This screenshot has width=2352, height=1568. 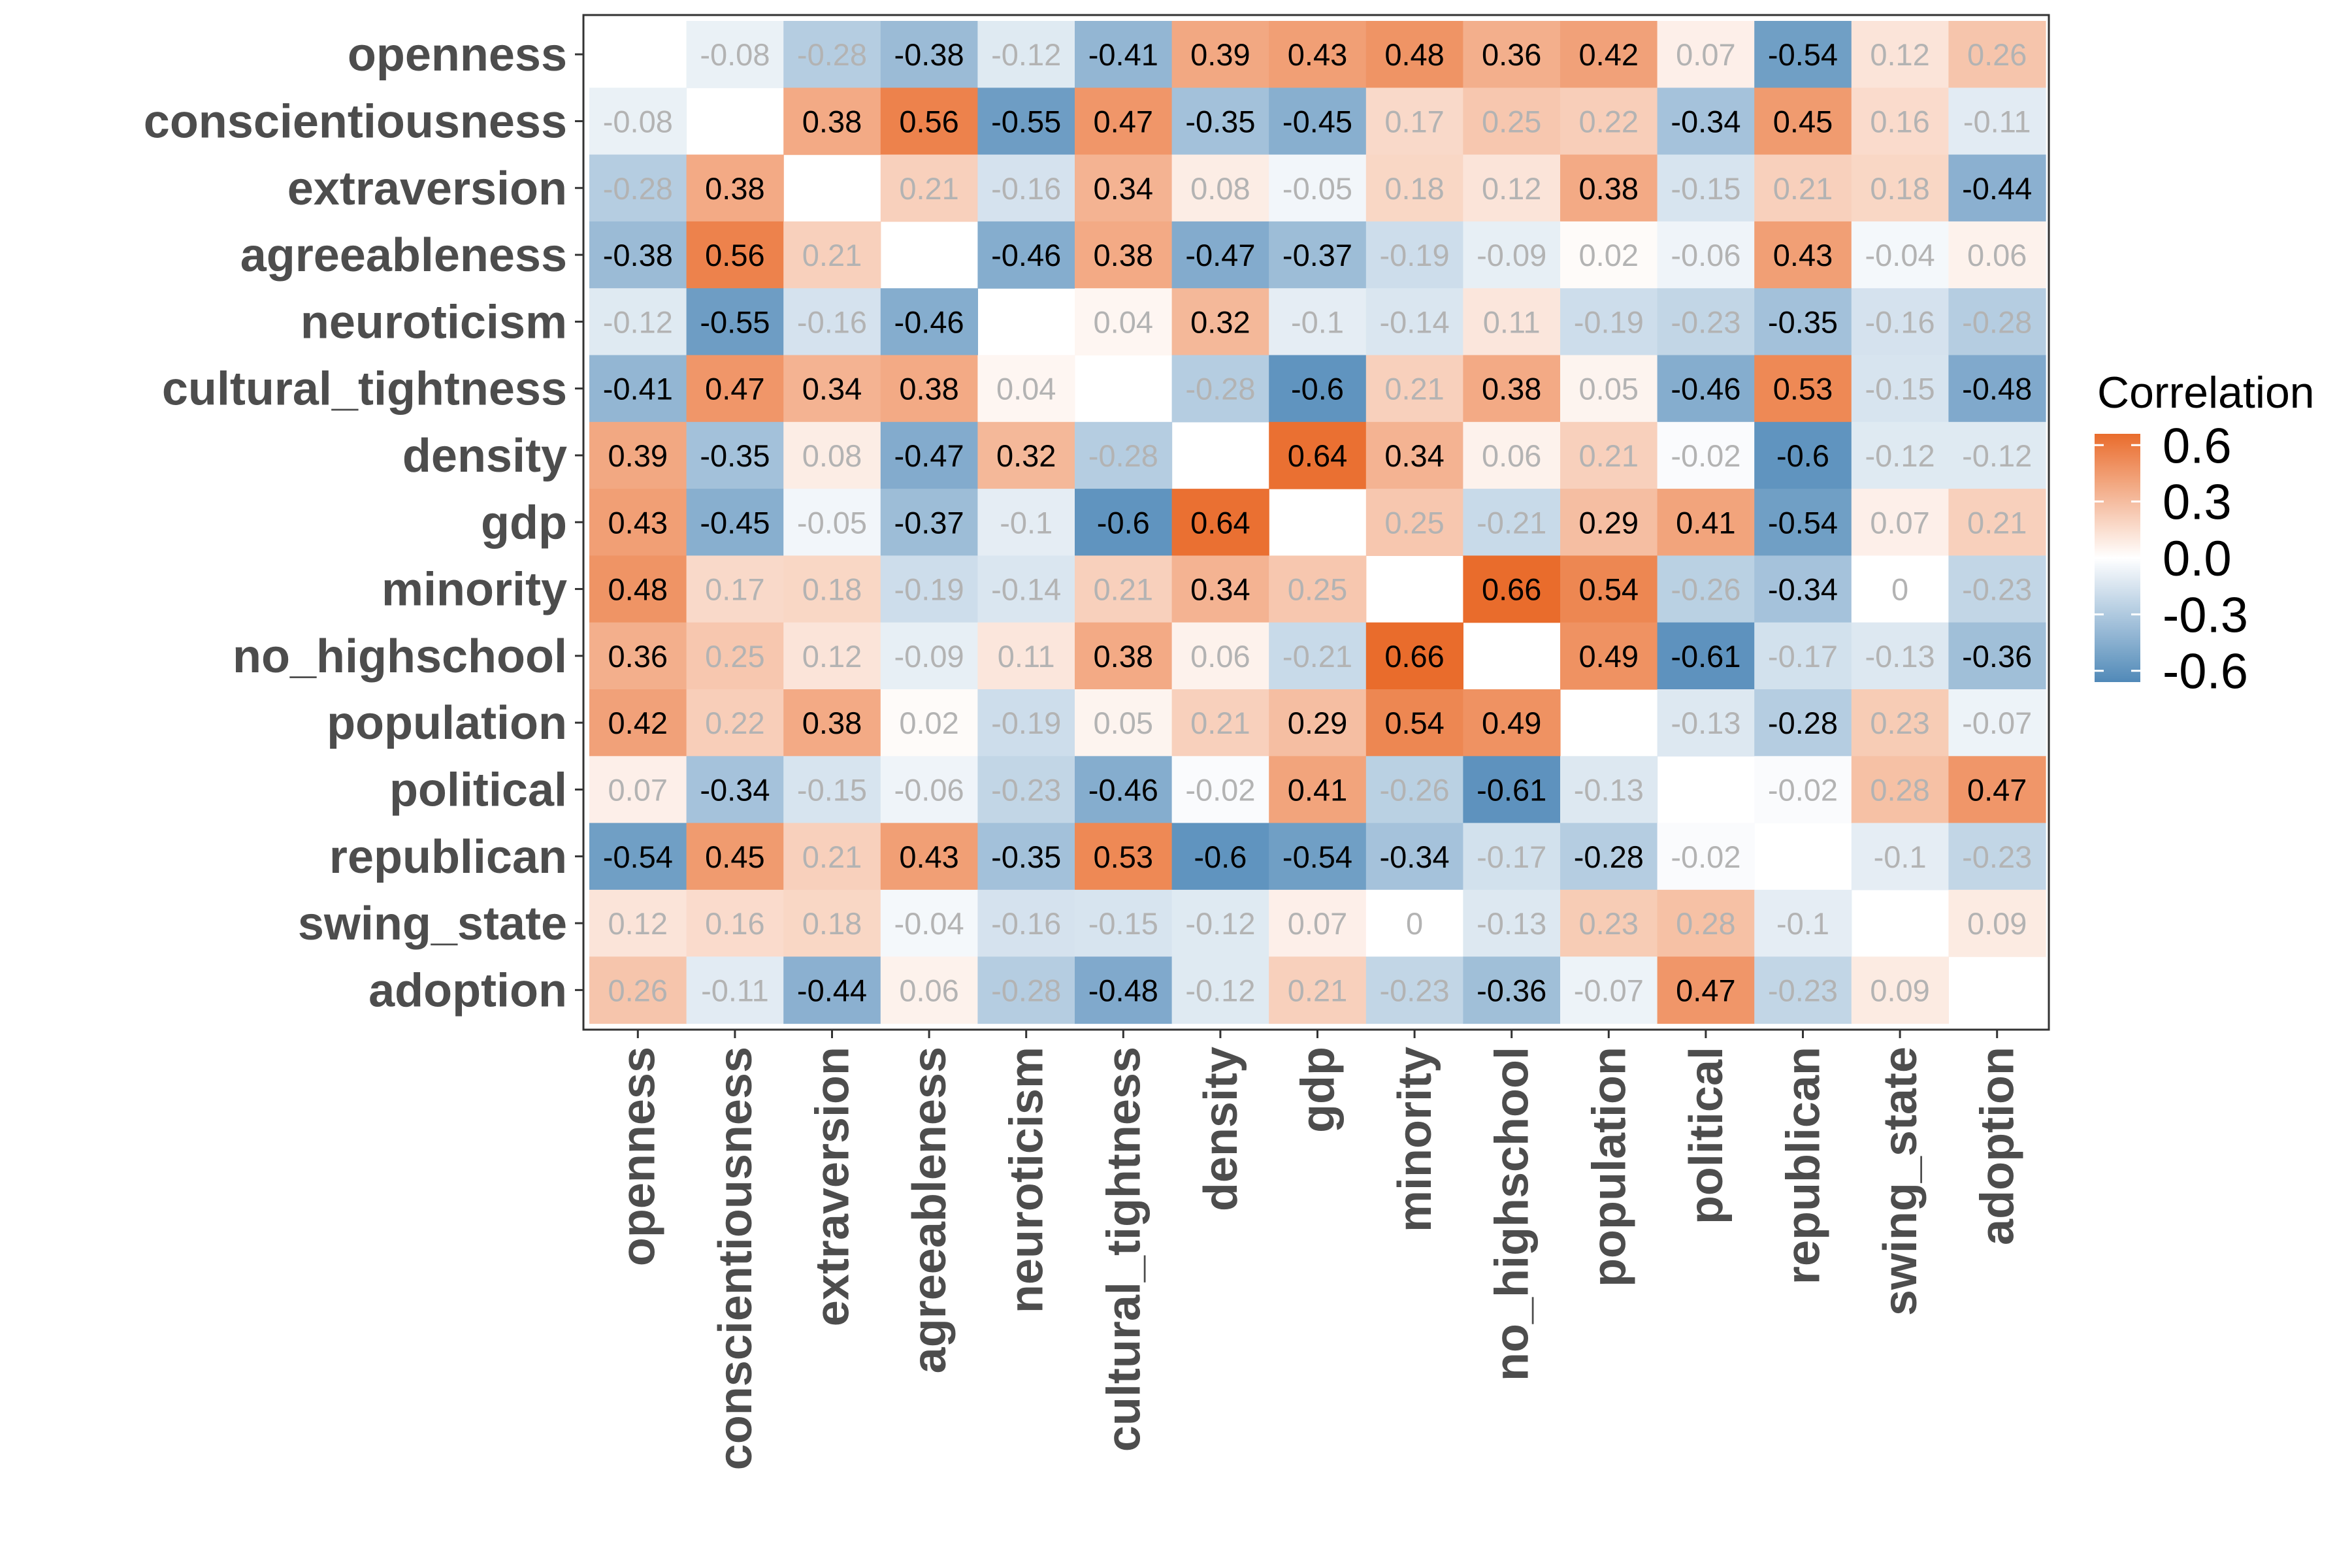 I want to click on cell-label-density-conscientiousness: -0.35, so click(x=735, y=455).